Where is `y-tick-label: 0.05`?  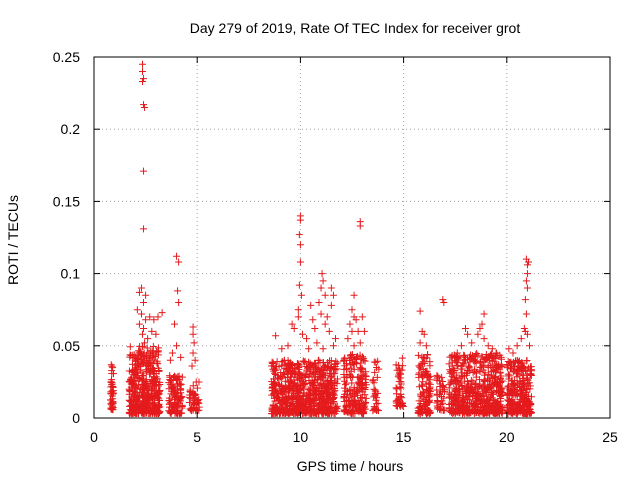 y-tick-label: 0.05 is located at coordinates (66, 346).